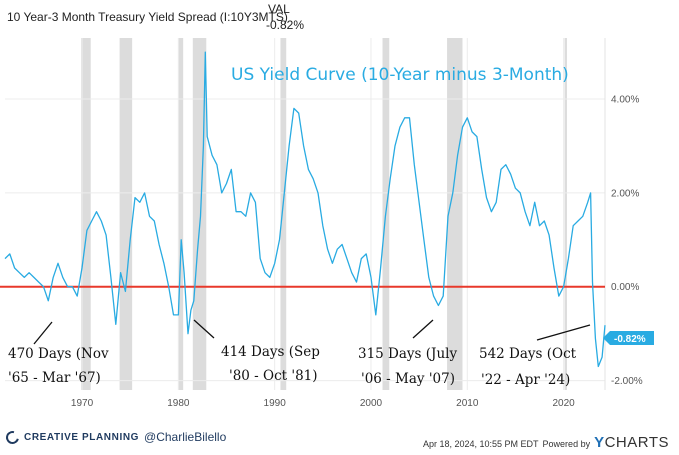  Describe the element at coordinates (480, 444) in the screenshot. I see `timestamp: Apr 18, 2024, 10:55 PM EDT` at that location.